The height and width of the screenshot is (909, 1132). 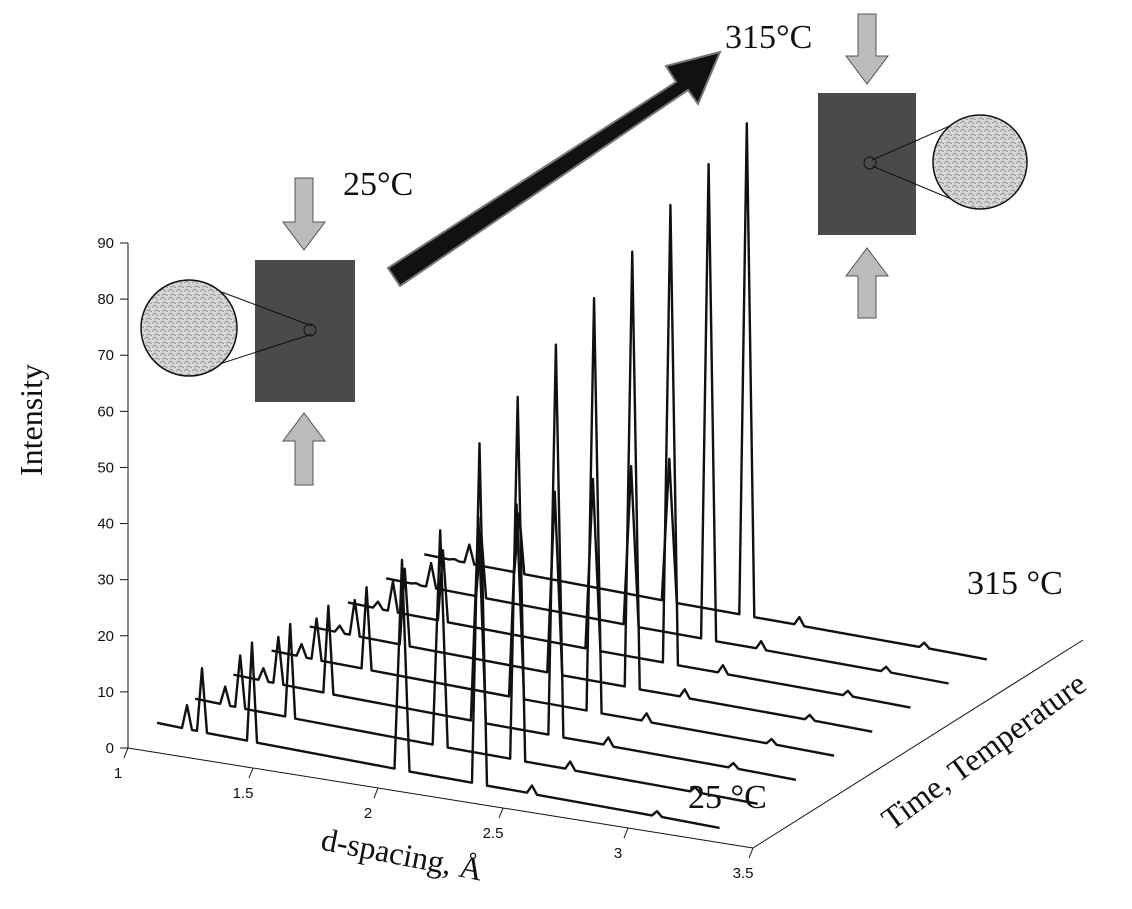 What do you see at coordinates (243, 793) in the screenshot?
I see `x-tick-label: 1.5` at bounding box center [243, 793].